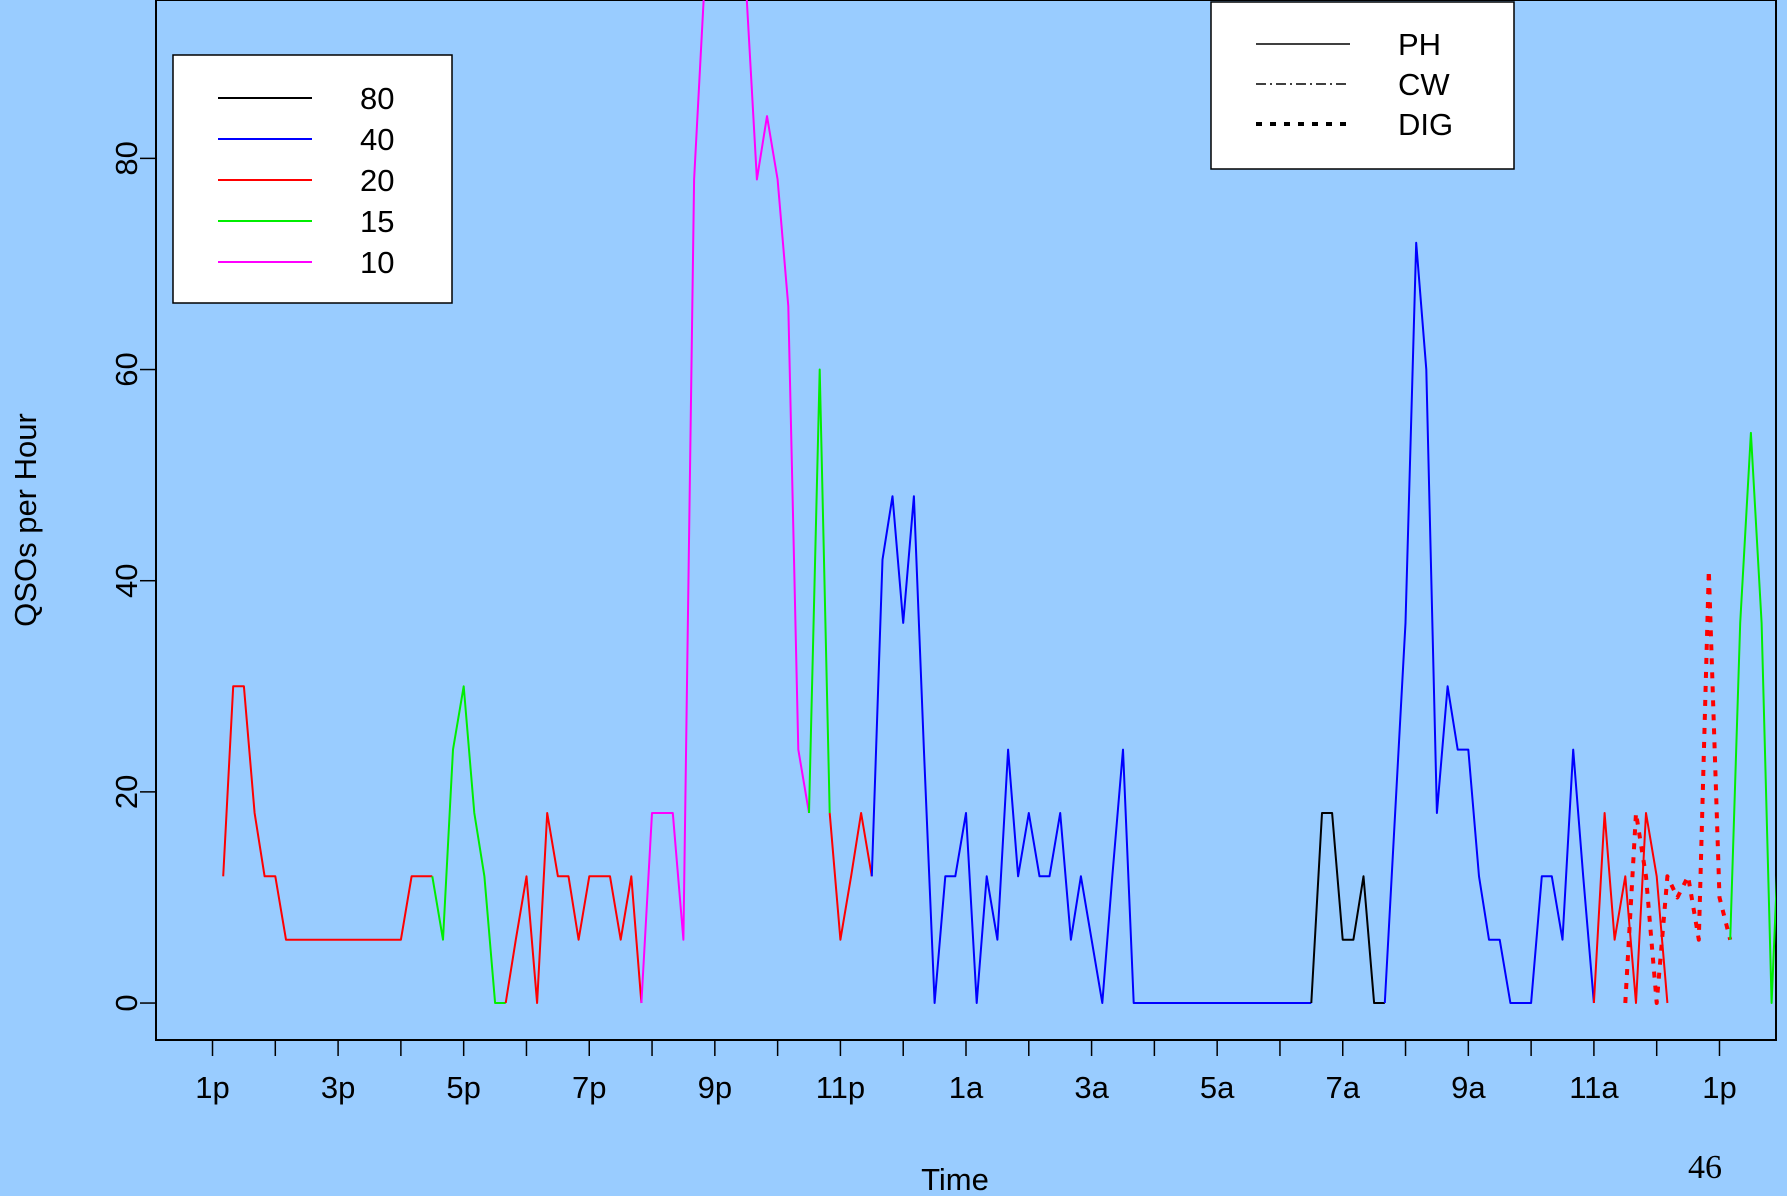 The image size is (1787, 1196). I want to click on x-tick-label: 7p, so click(589, 1087).